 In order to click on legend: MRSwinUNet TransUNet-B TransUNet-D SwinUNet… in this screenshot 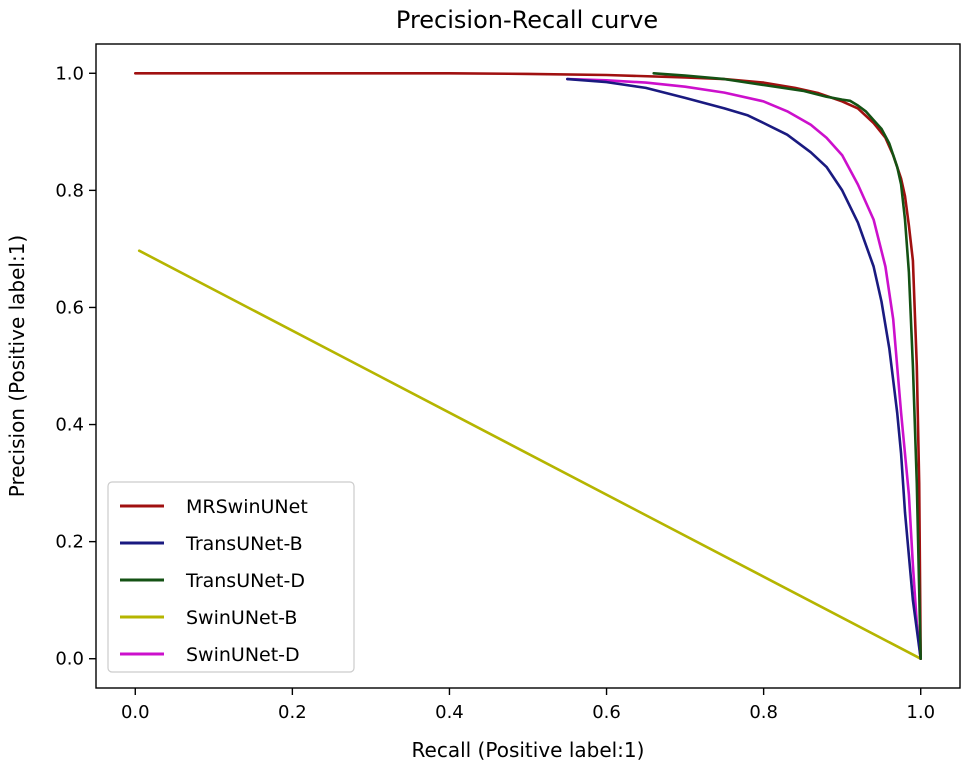, I will do `click(231, 577)`.